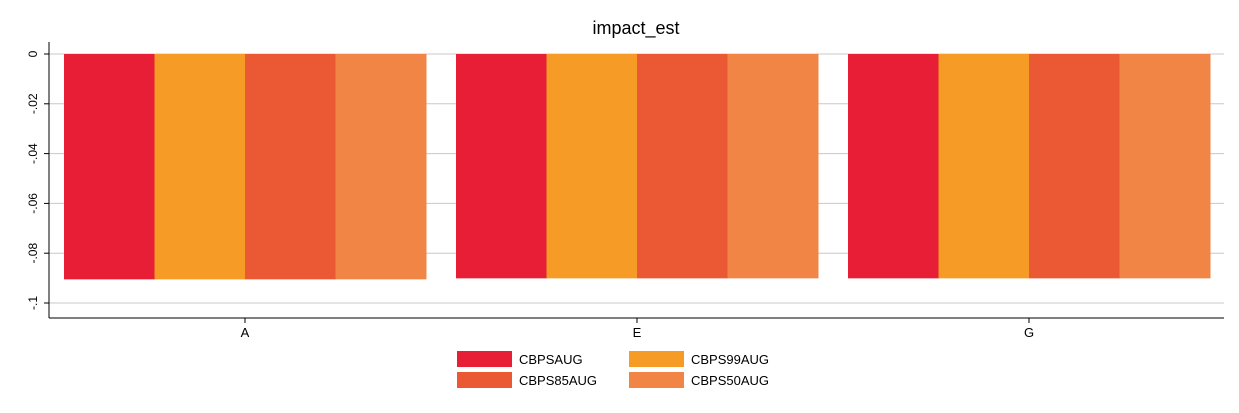 The image size is (1239, 413). Describe the element at coordinates (33, 153) in the screenshot. I see `y-tick-label: -.04` at that location.